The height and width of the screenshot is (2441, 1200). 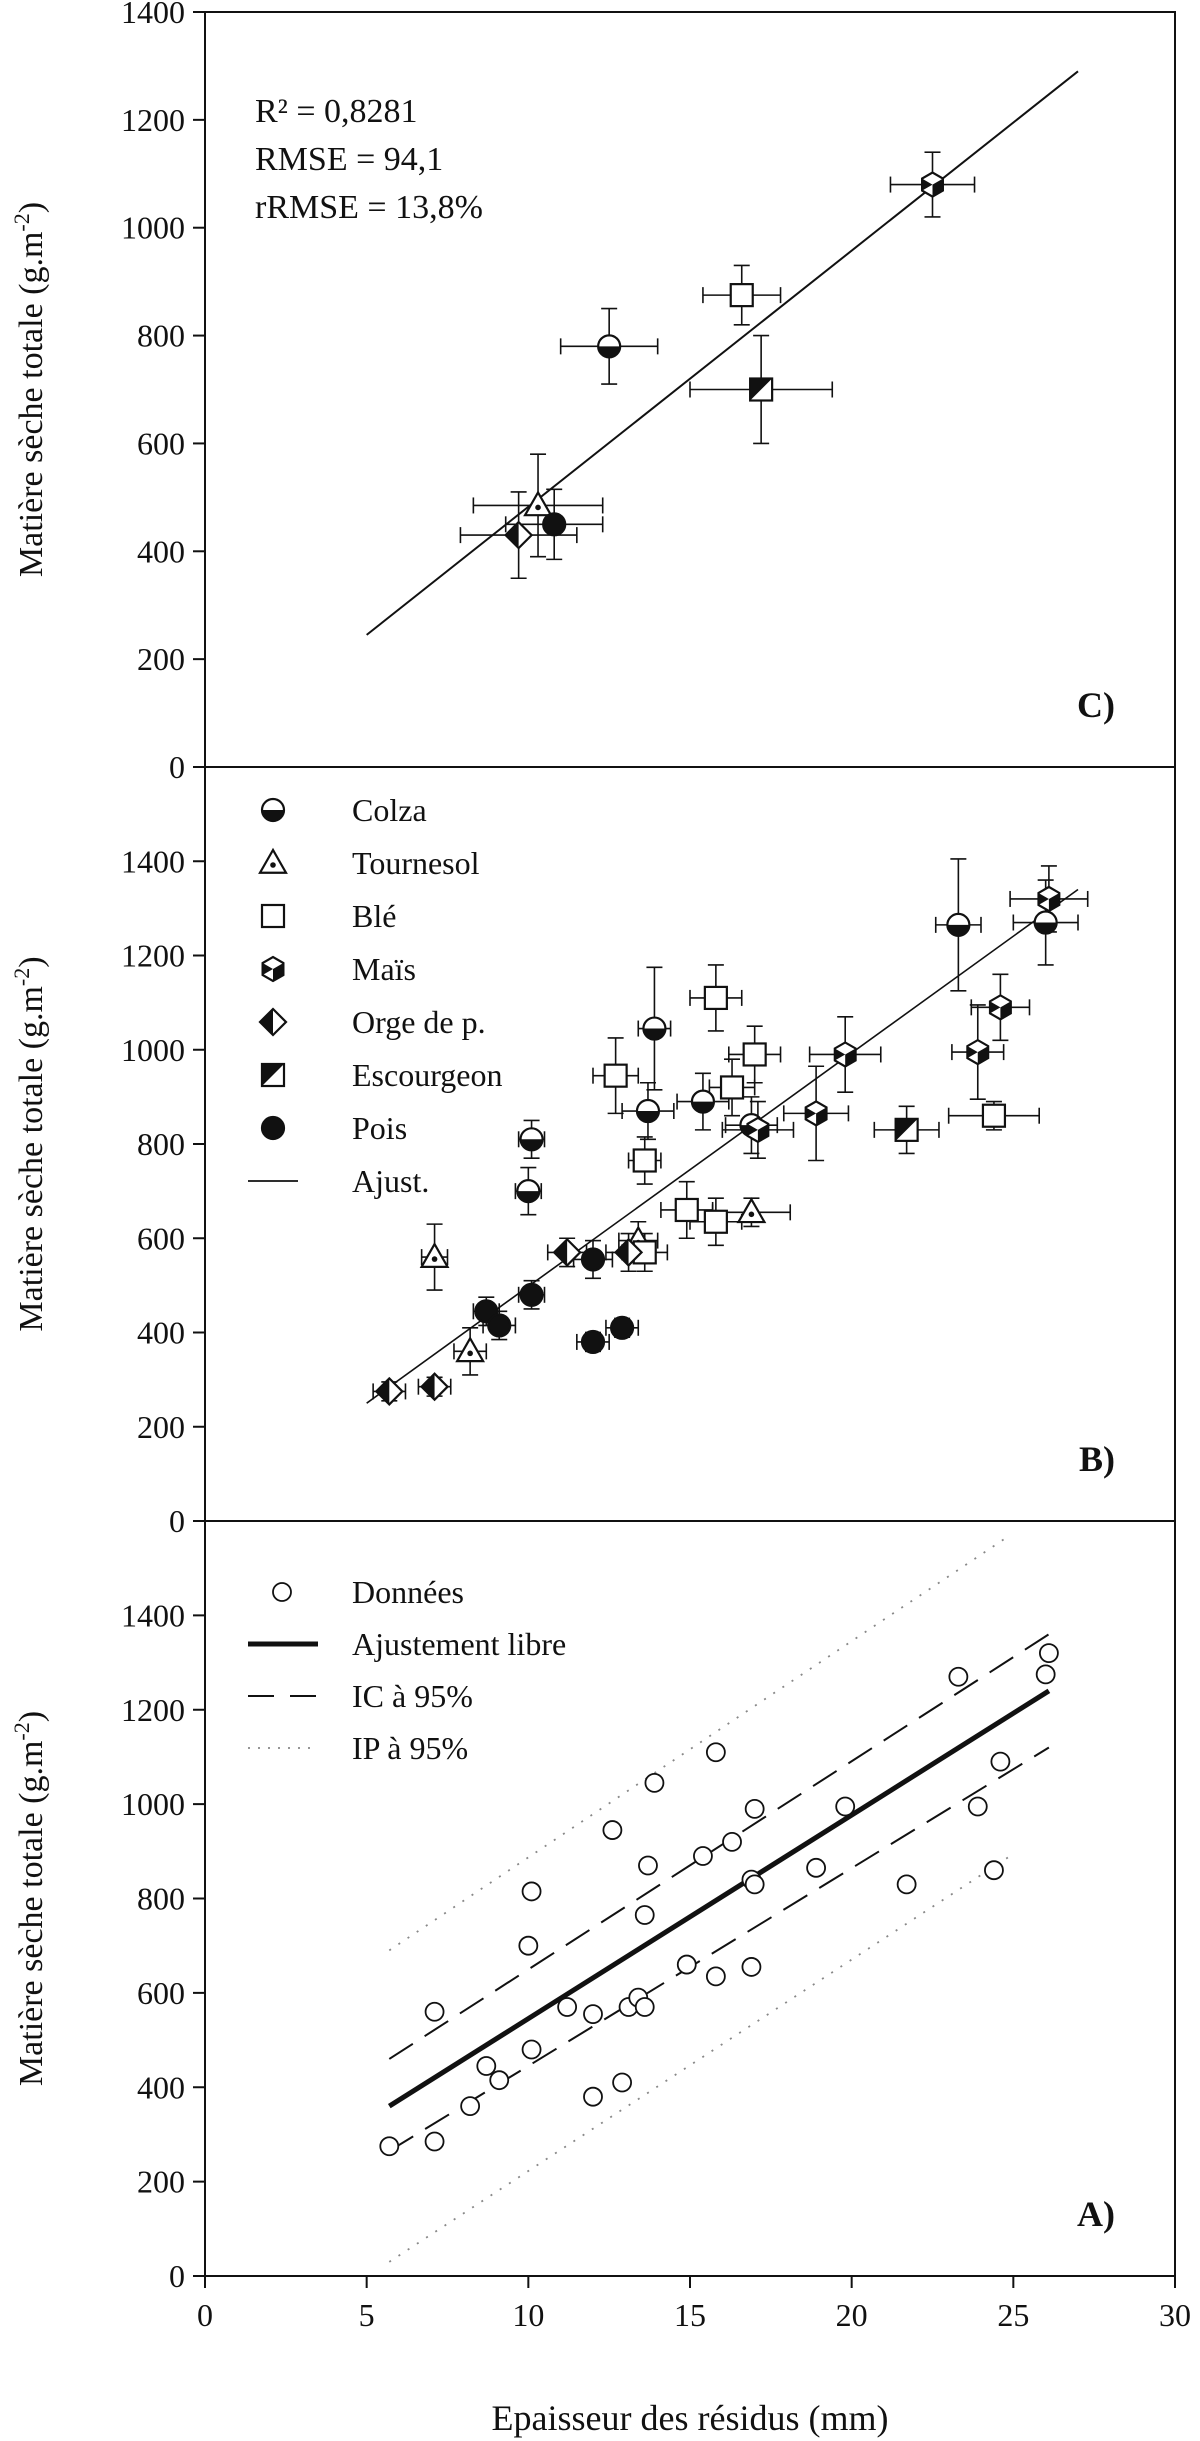 What do you see at coordinates (690, 2315) in the screenshot?
I see `x-tick-label: 15` at bounding box center [690, 2315].